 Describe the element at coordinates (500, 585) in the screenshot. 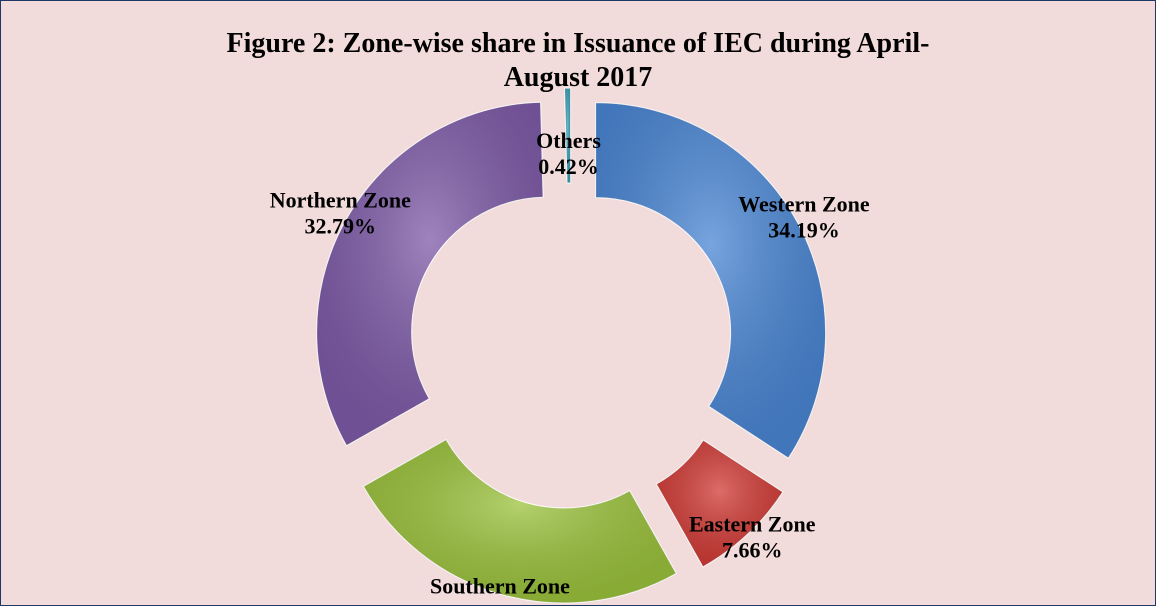

I see `slice-label: Southern Zone` at that location.